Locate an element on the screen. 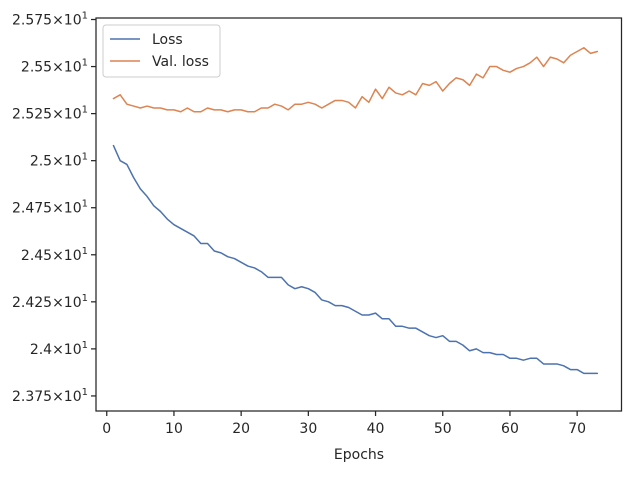 The width and height of the screenshot is (640, 480). x-axis-label: Epochs is located at coordinates (359, 455).